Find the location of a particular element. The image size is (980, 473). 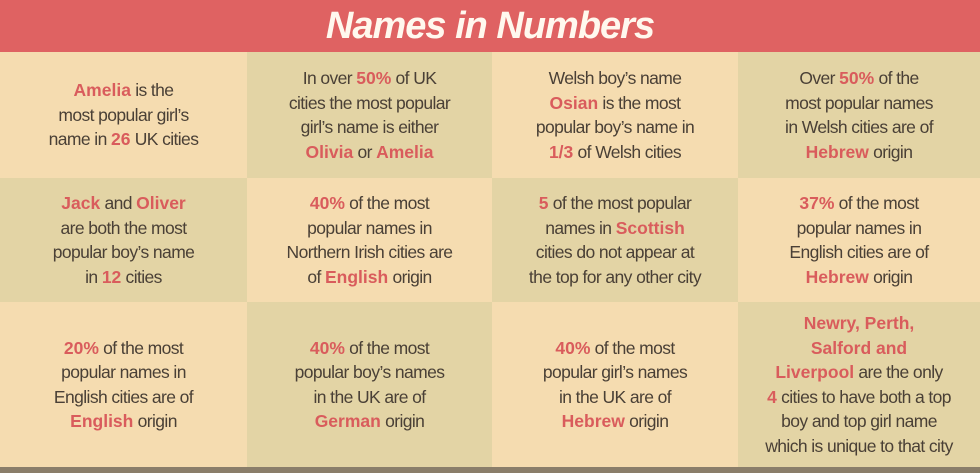

highlight-text: 1/3 is located at coordinates (561, 151).